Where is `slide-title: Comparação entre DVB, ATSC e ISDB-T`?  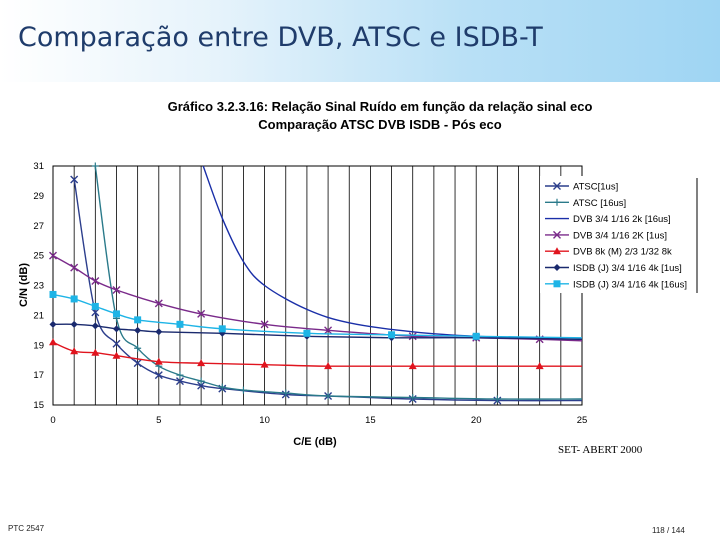 slide-title: Comparação entre DVB, ATSC e ISDB-T is located at coordinates (280, 37).